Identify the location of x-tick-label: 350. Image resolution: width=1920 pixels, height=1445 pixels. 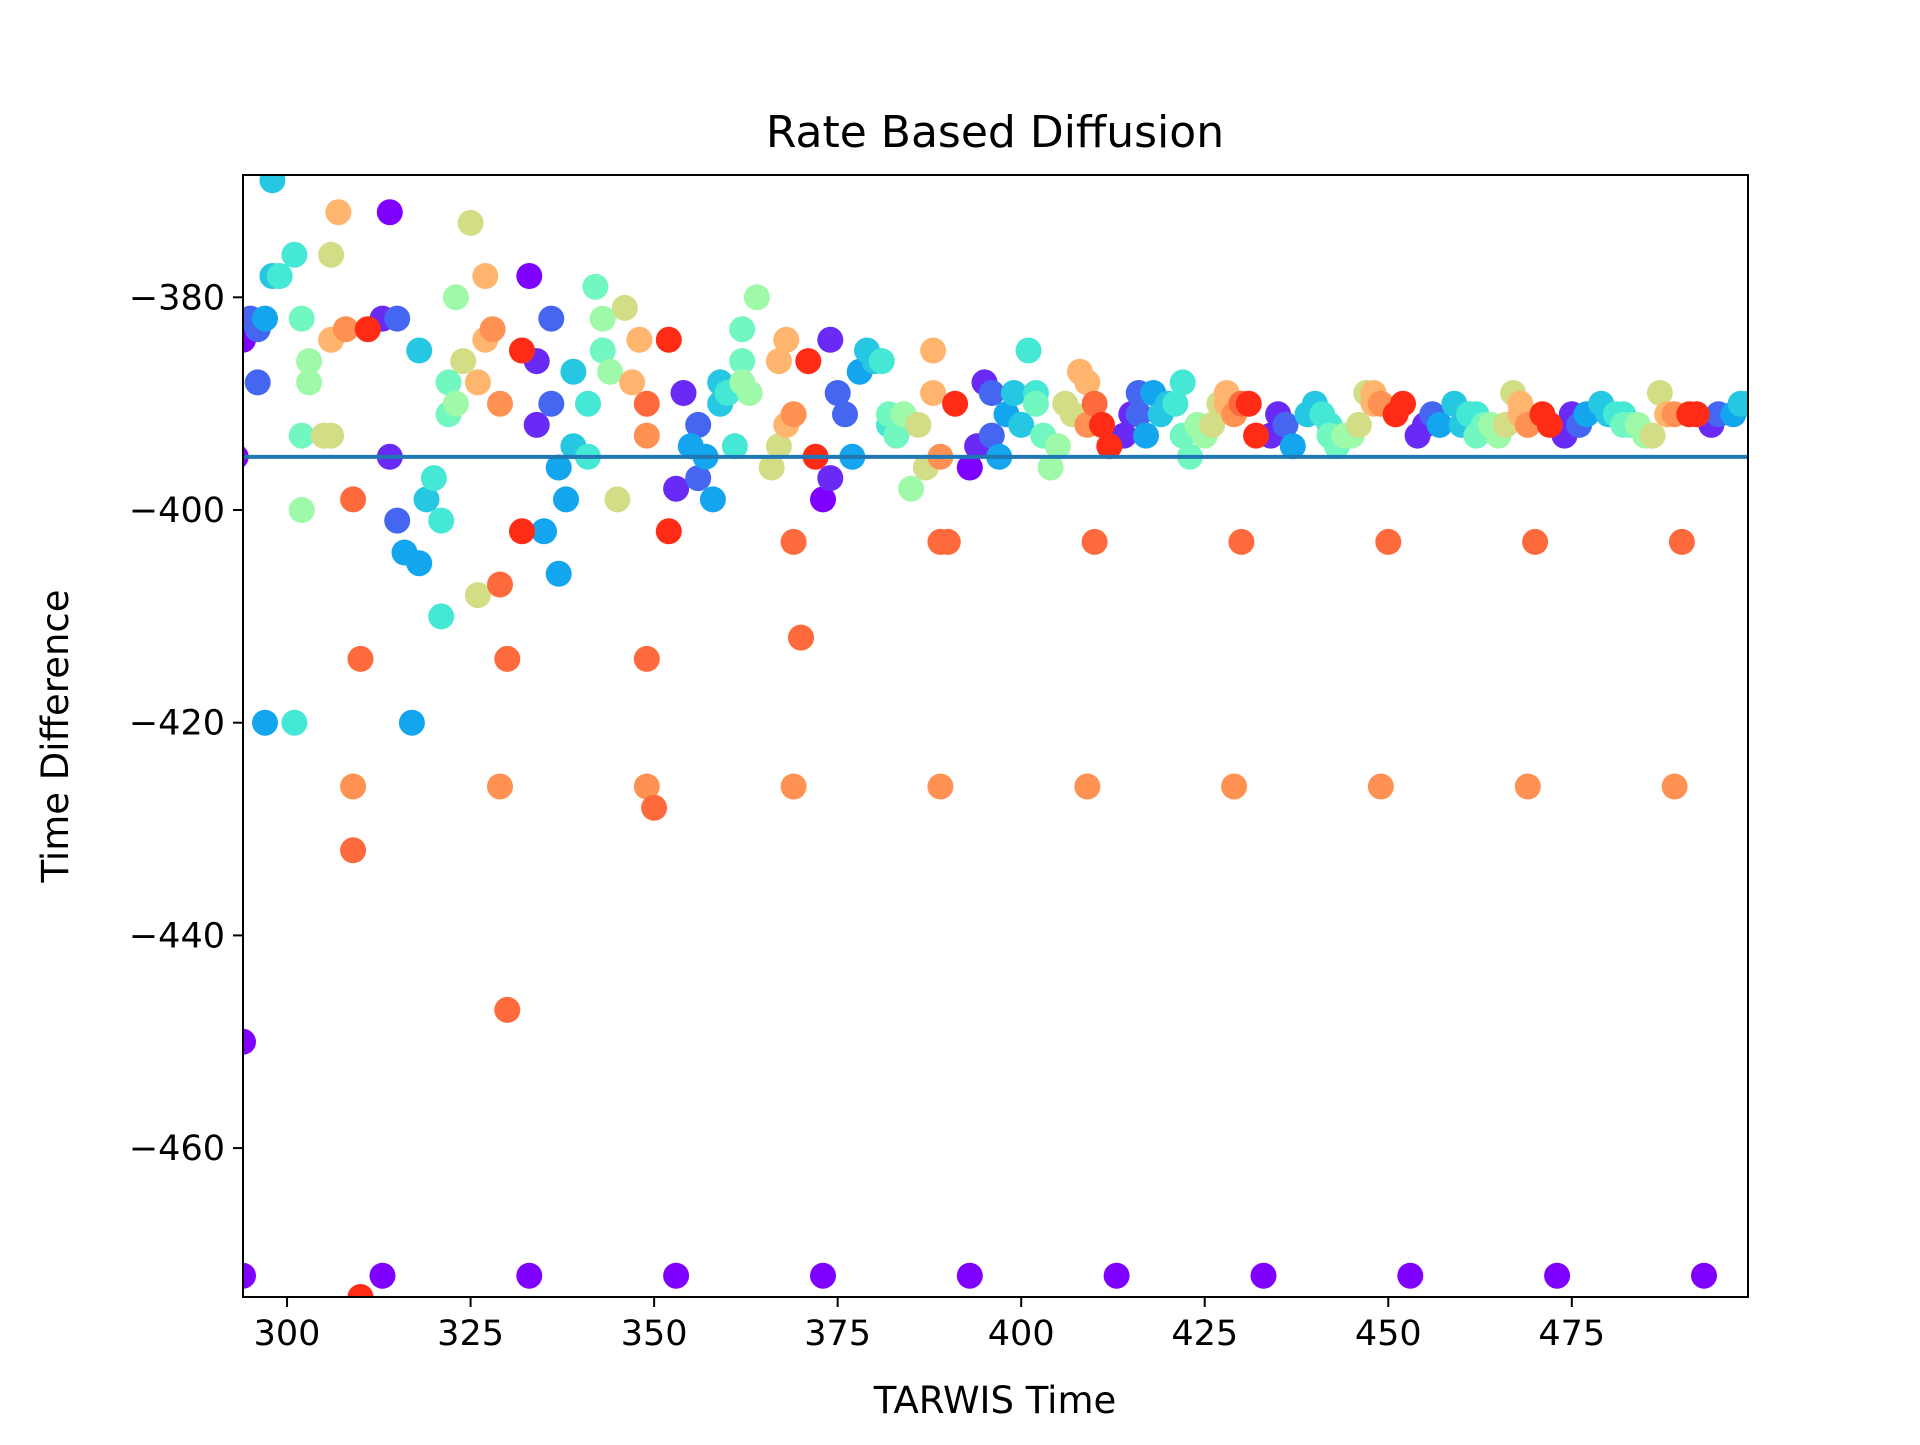
(654, 1334).